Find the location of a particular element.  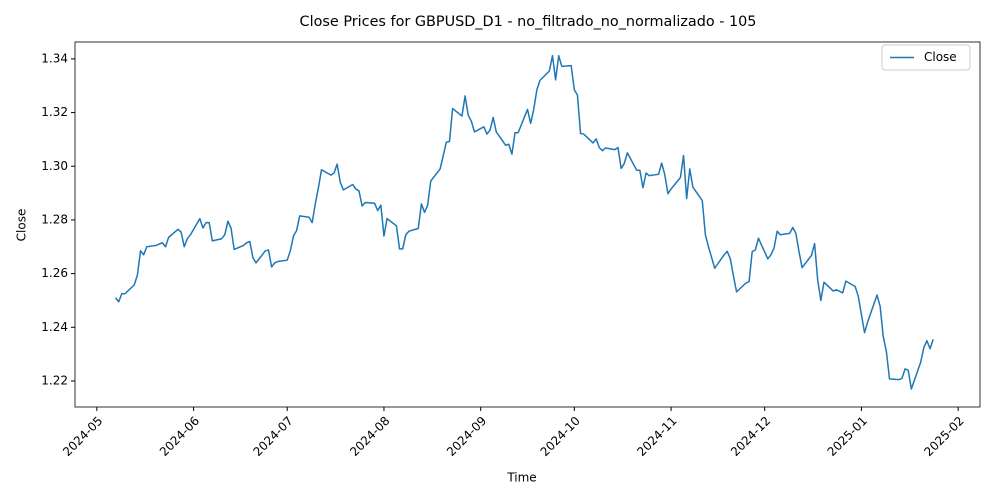

y-tick-label: 1.34 is located at coordinates (54, 58).